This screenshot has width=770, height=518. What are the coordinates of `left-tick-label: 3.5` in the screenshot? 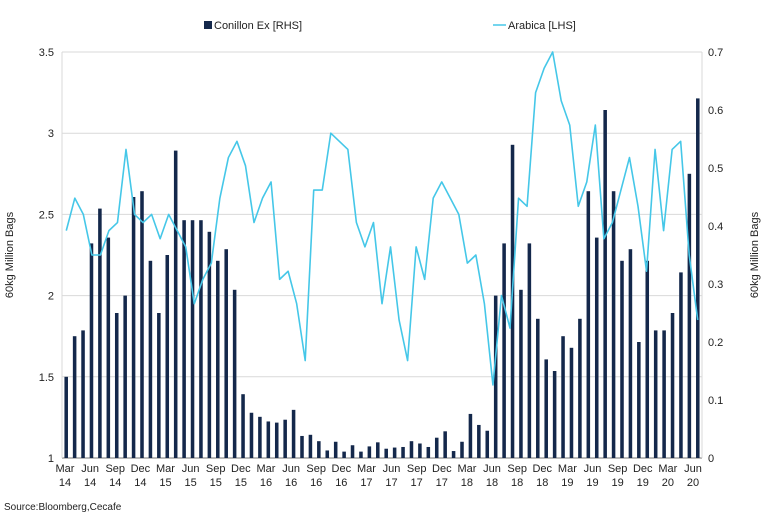 It's located at (46, 53).